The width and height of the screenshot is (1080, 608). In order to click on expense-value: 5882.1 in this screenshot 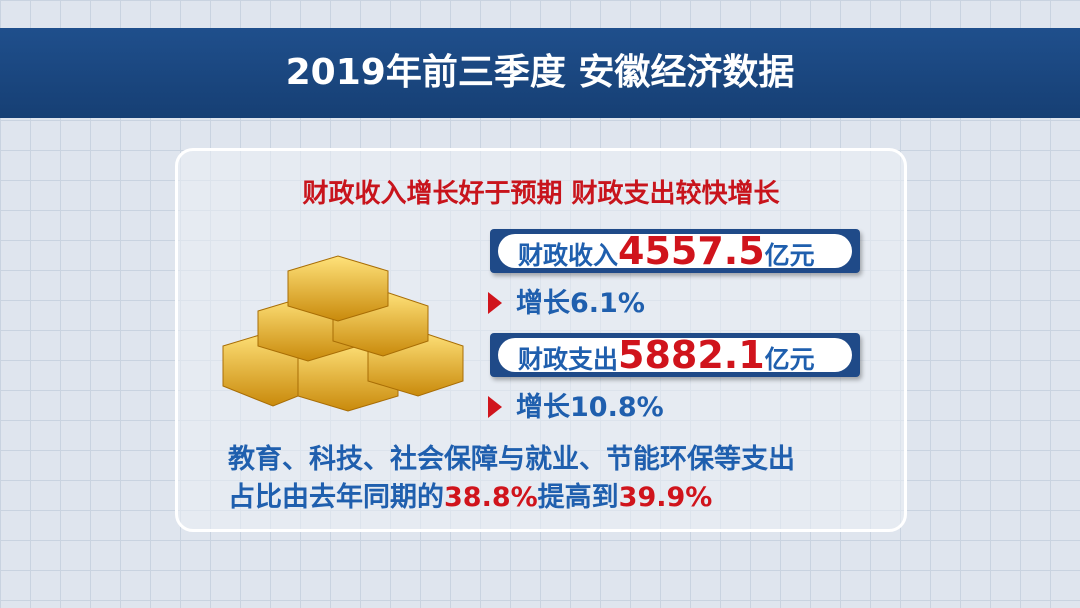, I will do `click(691, 355)`.